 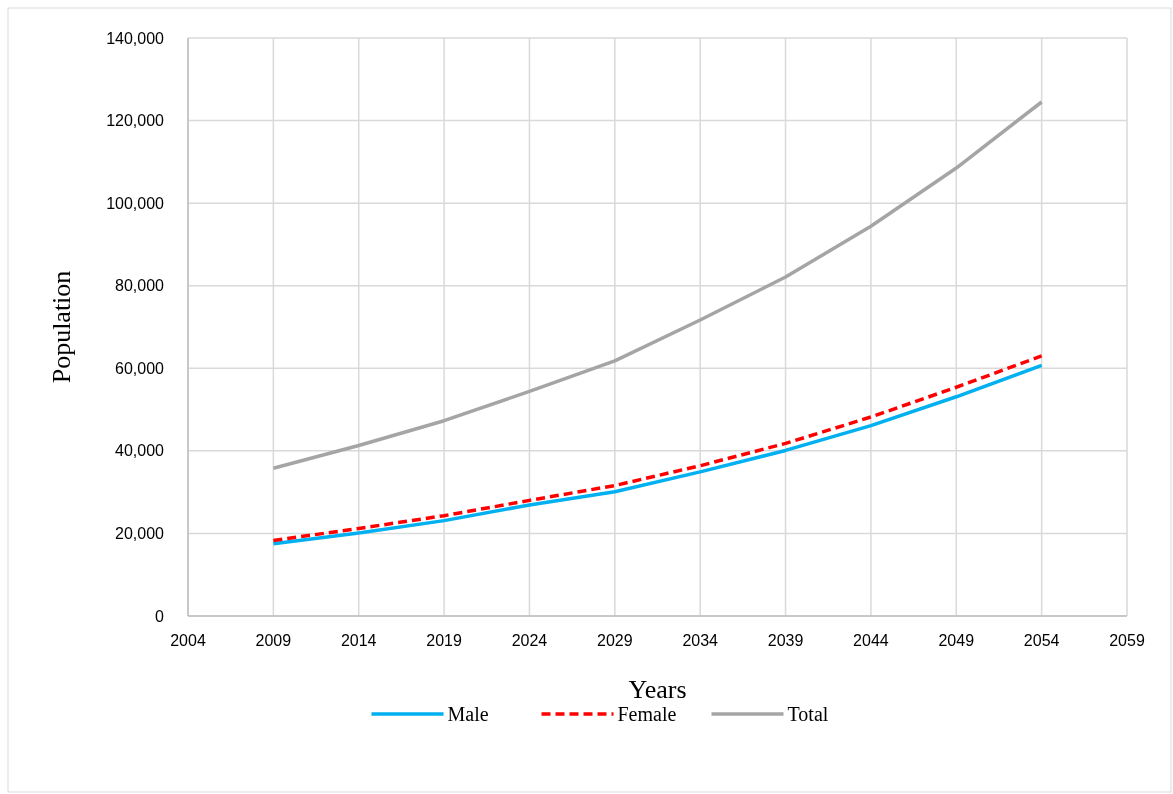 What do you see at coordinates (808, 714) in the screenshot?
I see `legend-label: Total` at bounding box center [808, 714].